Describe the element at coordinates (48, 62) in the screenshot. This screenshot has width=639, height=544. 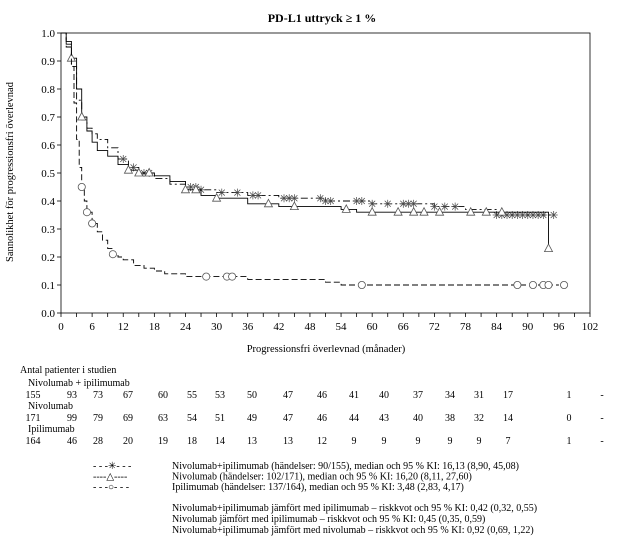
I see `y-tick-label: 0.9` at that location.